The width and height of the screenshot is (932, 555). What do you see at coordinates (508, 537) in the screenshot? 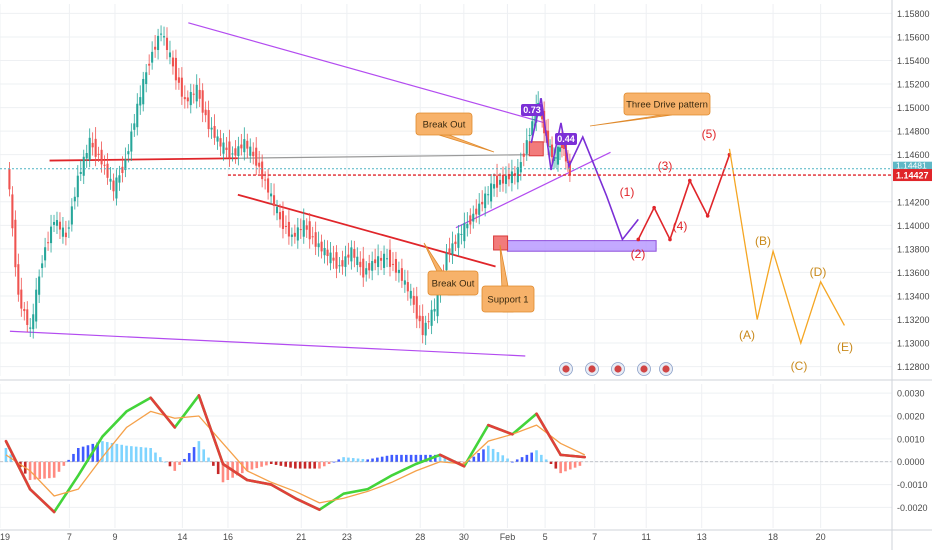
I see `x-tick-label: Feb` at bounding box center [508, 537].